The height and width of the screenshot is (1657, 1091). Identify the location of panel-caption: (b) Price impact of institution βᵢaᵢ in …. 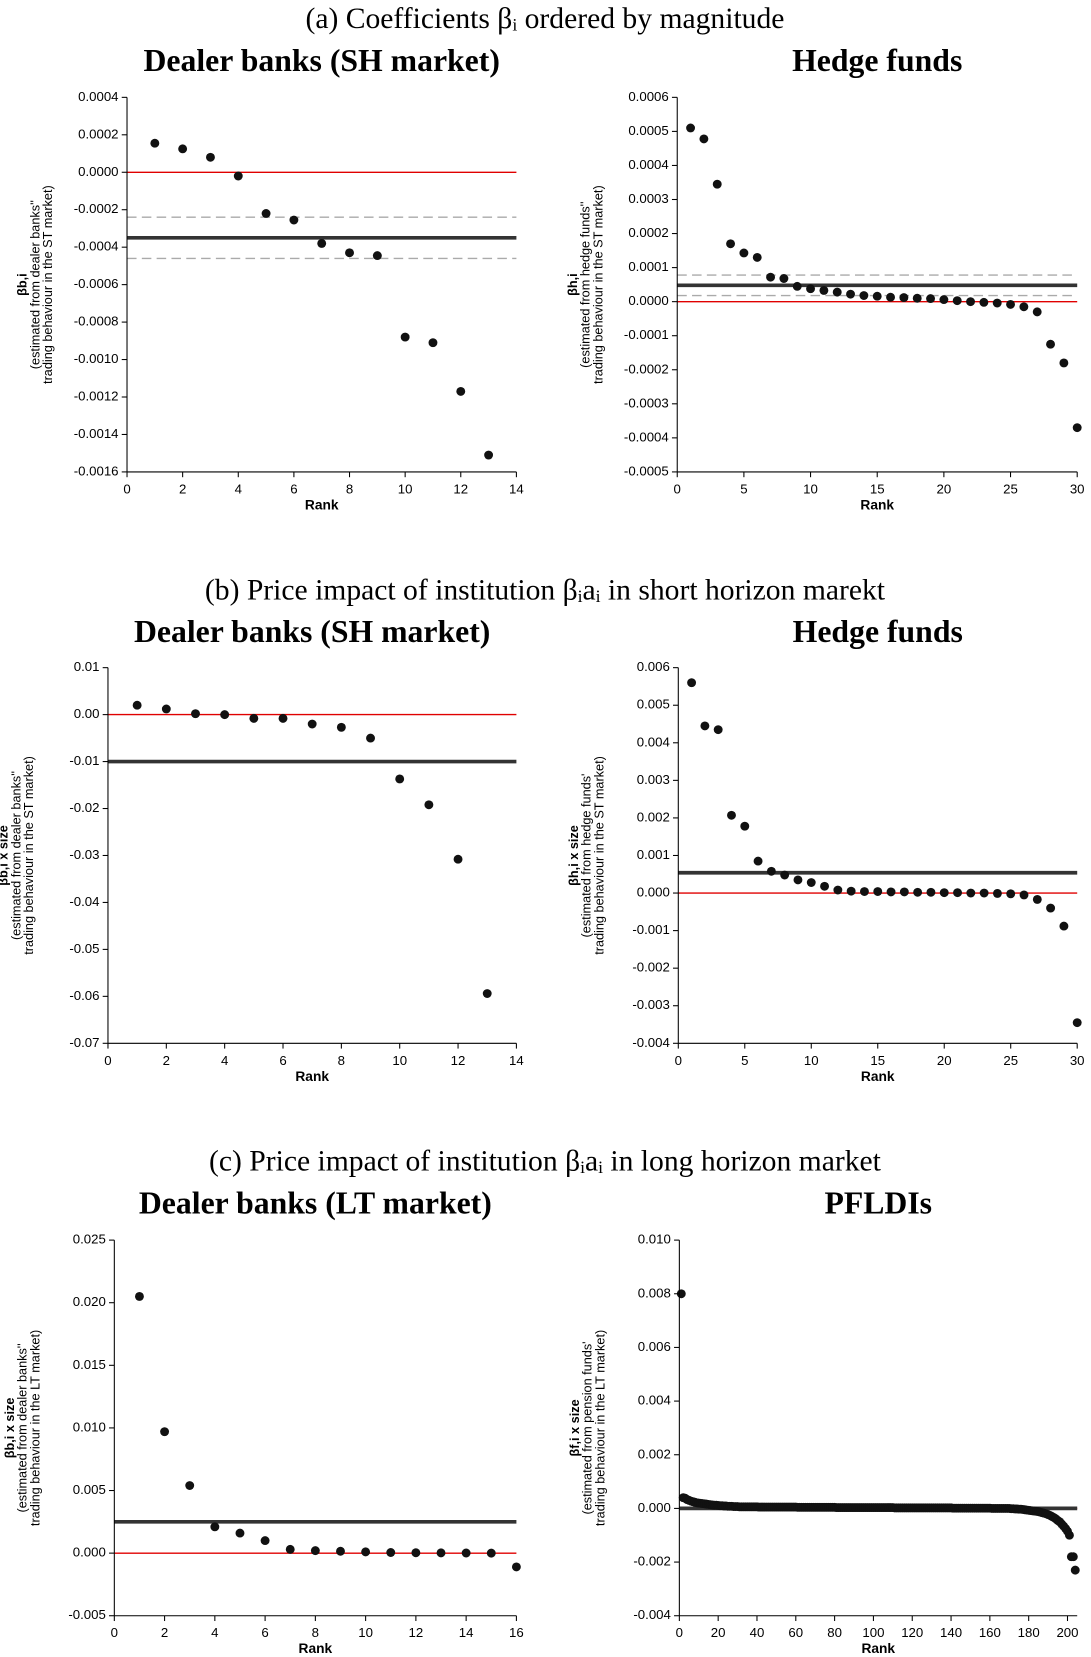
(545, 590).